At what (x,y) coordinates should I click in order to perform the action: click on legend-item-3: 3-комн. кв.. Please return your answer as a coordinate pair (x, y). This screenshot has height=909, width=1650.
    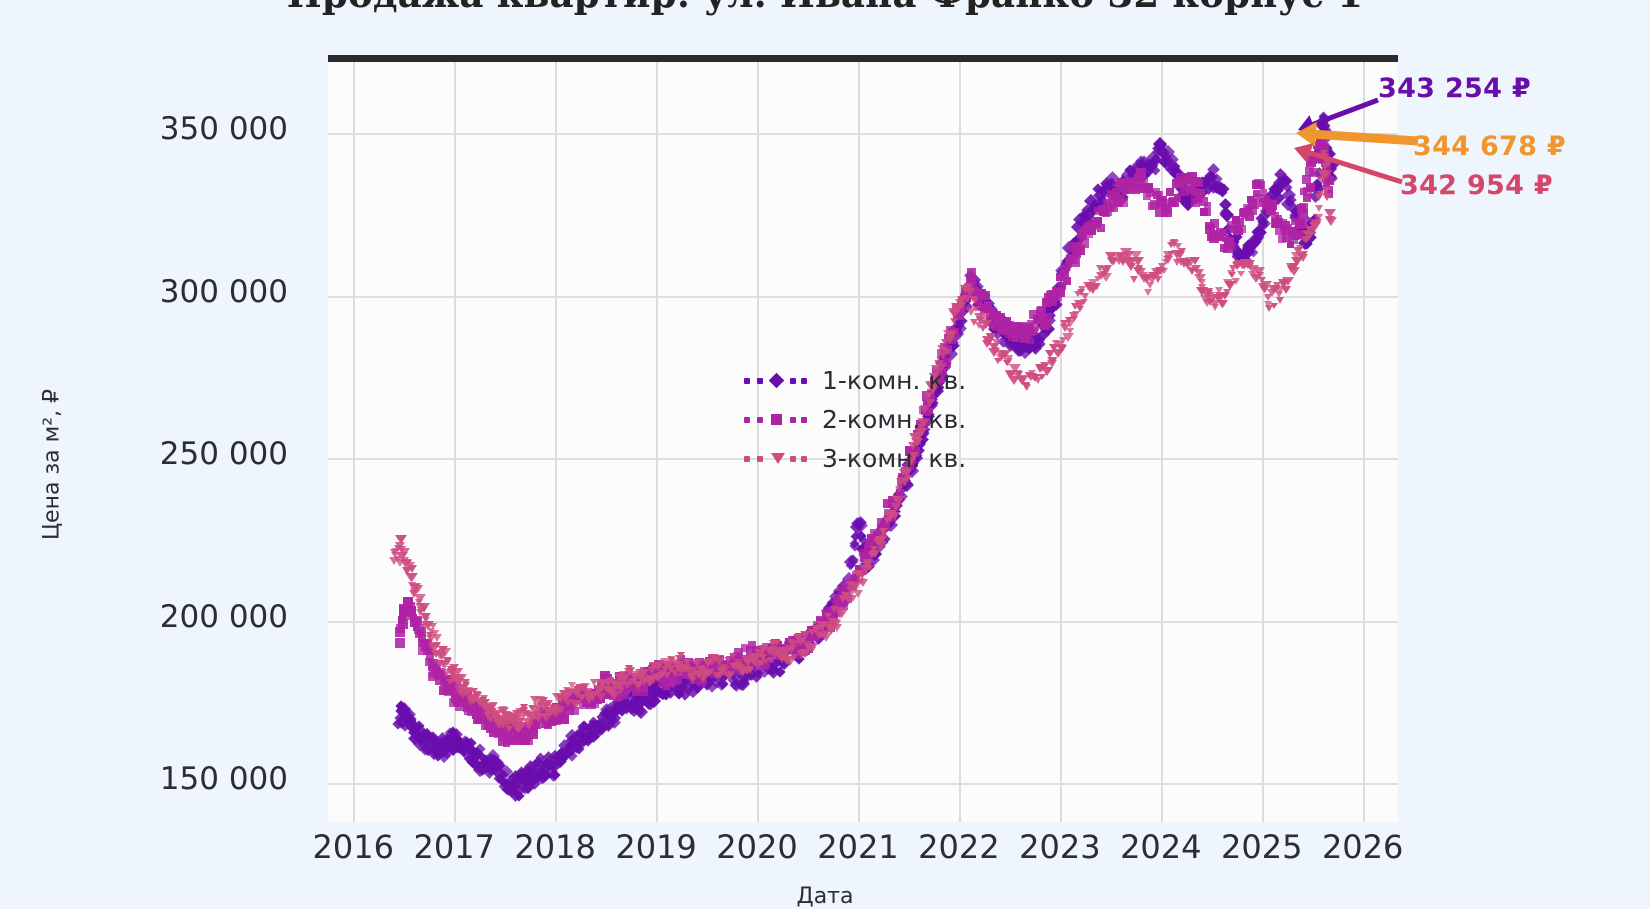
    Looking at the image, I should click on (855, 458).